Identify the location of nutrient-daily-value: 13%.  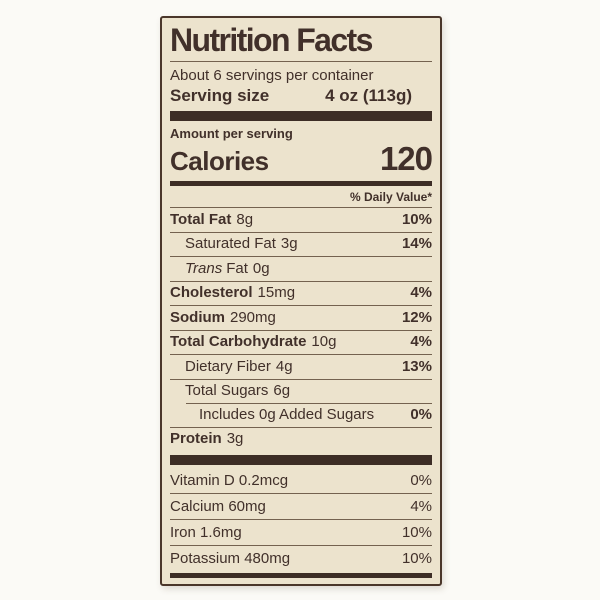
(416, 366).